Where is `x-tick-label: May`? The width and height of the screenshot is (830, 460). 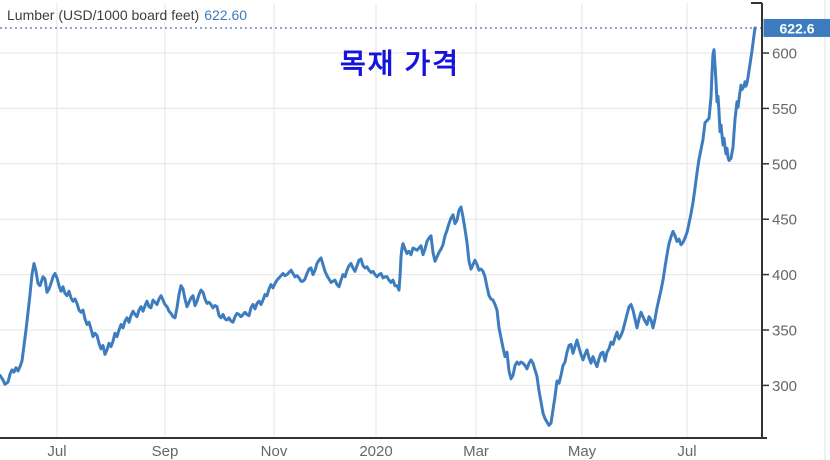
x-tick-label: May is located at coordinates (582, 451).